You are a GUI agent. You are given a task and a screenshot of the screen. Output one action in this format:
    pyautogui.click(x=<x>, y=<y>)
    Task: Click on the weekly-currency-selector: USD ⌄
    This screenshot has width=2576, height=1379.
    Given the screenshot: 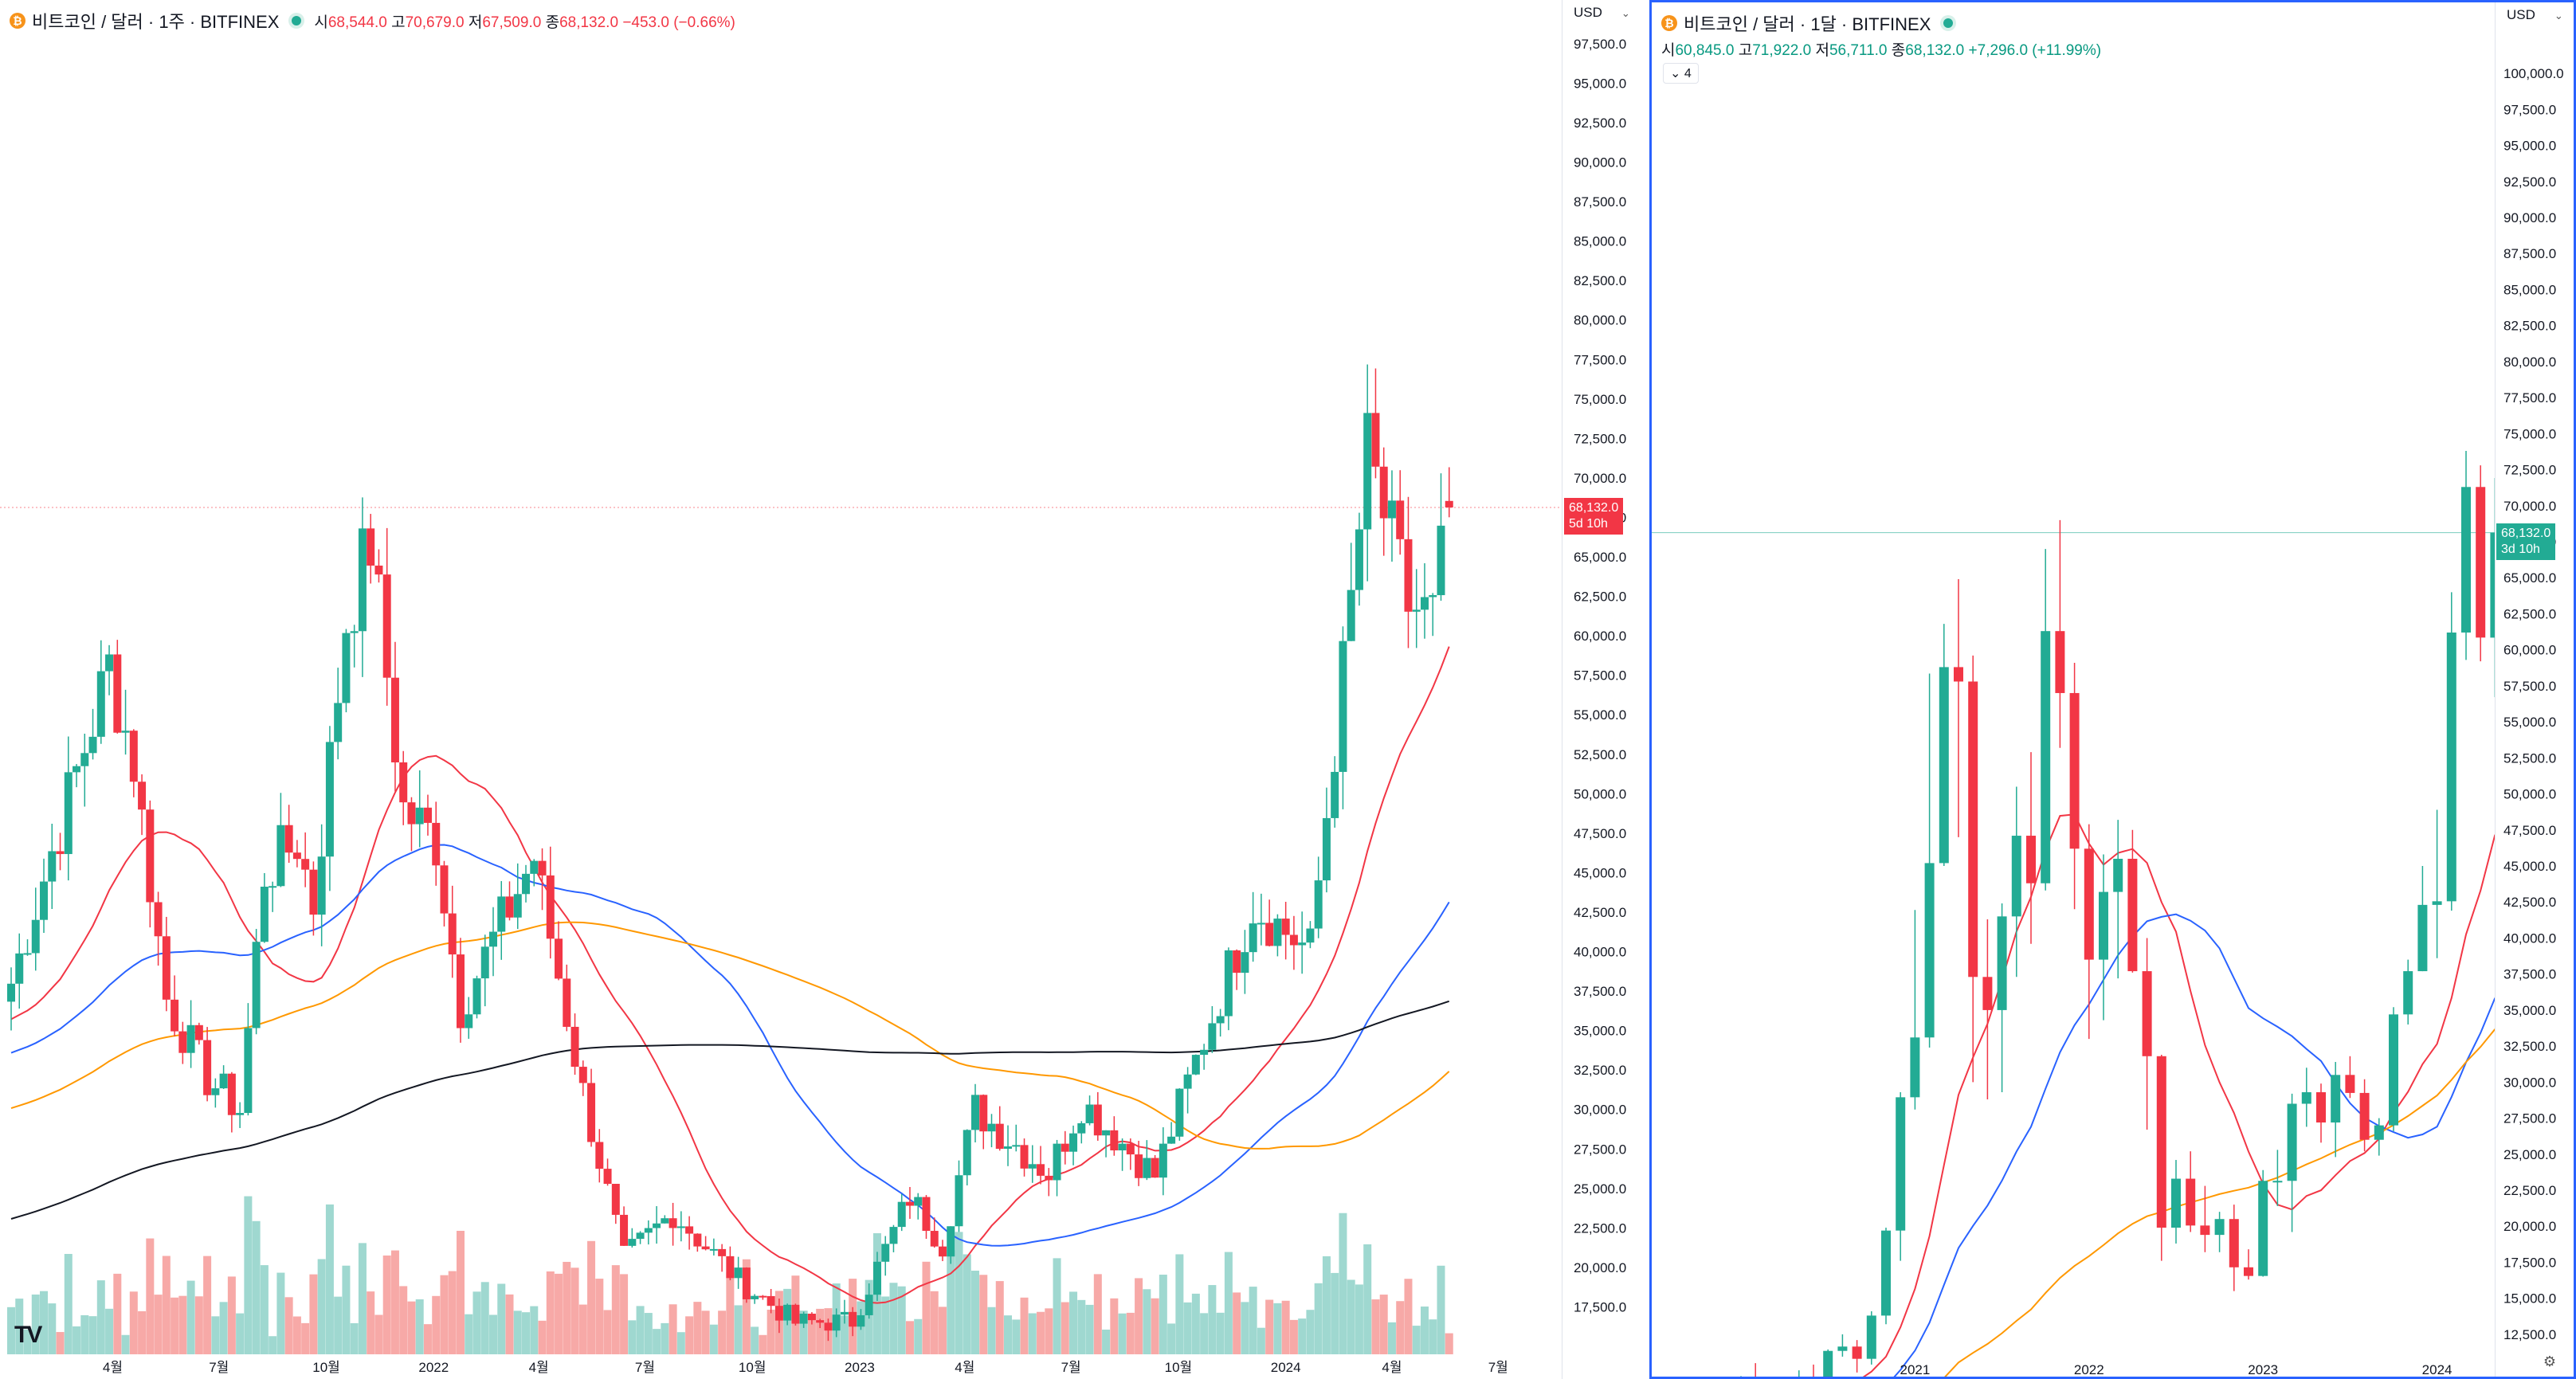 What is the action you would take?
    pyautogui.click(x=1602, y=12)
    